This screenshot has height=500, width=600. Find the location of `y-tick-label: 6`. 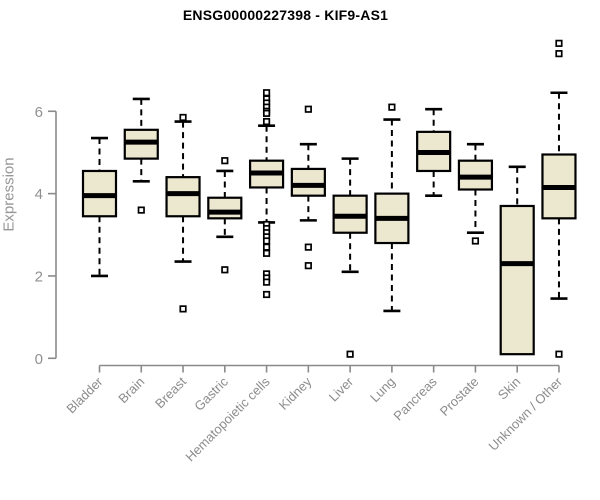

y-tick-label: 6 is located at coordinates (39, 112).